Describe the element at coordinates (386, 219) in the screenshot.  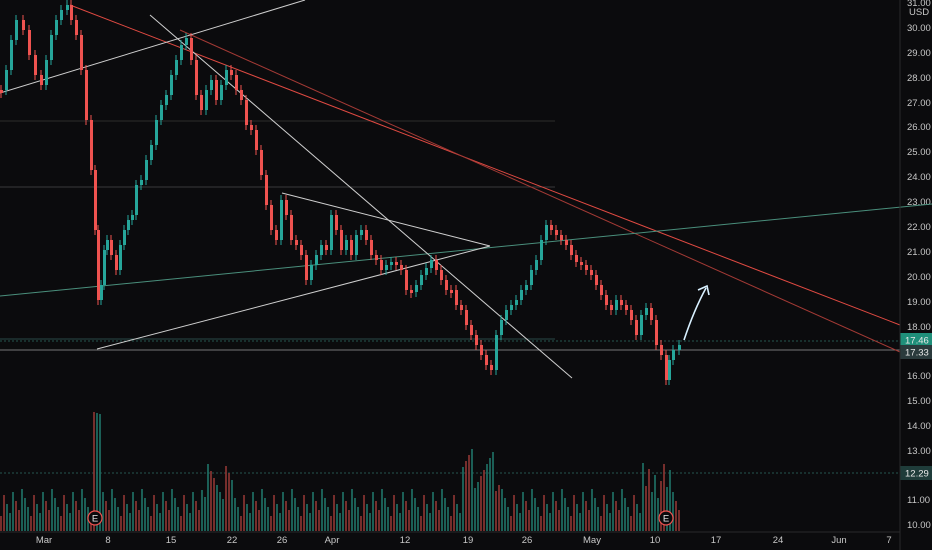
I see `white-trendline-upper-triangle` at that location.